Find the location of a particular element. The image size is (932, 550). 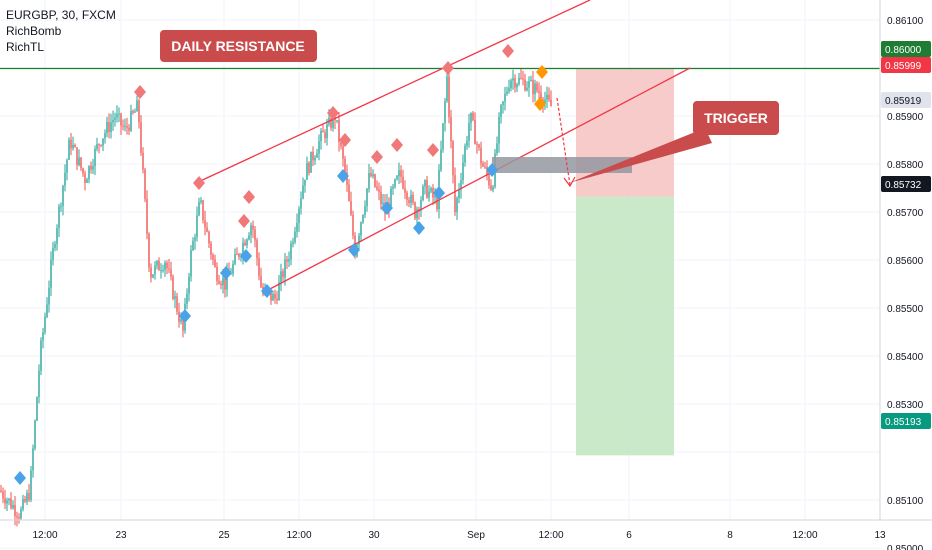

price-badge-label: 0.85193 is located at coordinates (903, 422).